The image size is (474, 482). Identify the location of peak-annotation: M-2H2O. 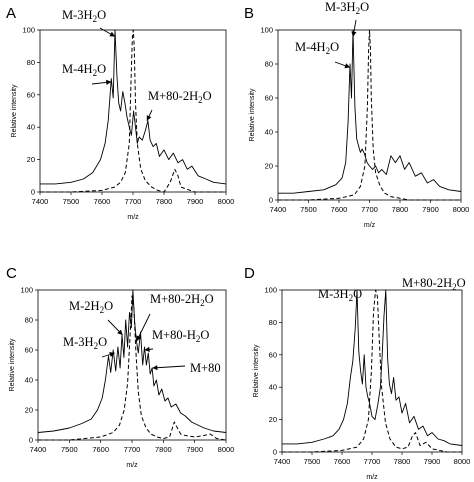
(91, 307).